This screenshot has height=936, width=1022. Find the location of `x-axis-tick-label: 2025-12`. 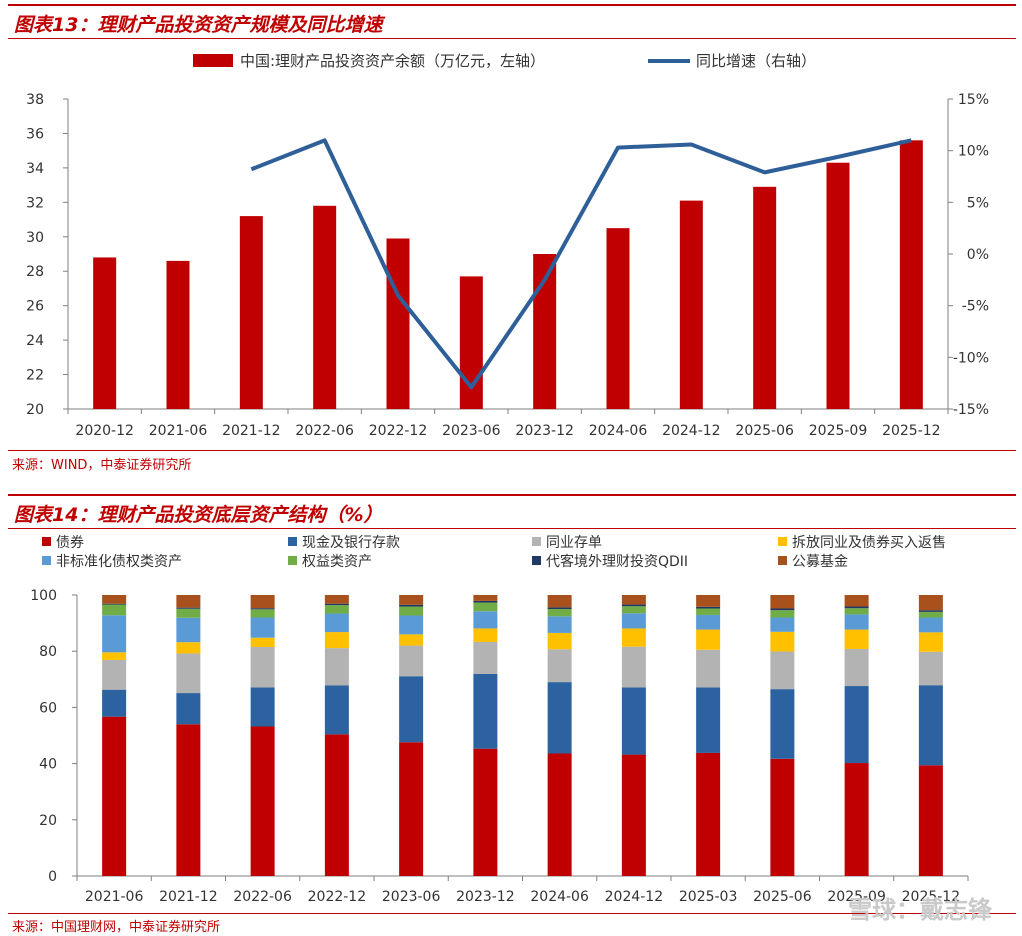

x-axis-tick-label: 2025-12 is located at coordinates (911, 431).